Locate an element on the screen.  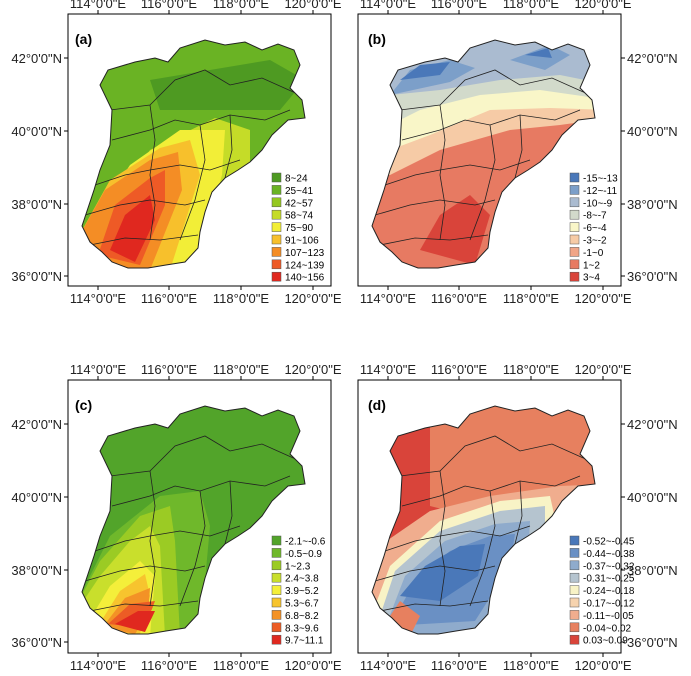
legend-label: 8~24 is located at coordinates (296, 179).